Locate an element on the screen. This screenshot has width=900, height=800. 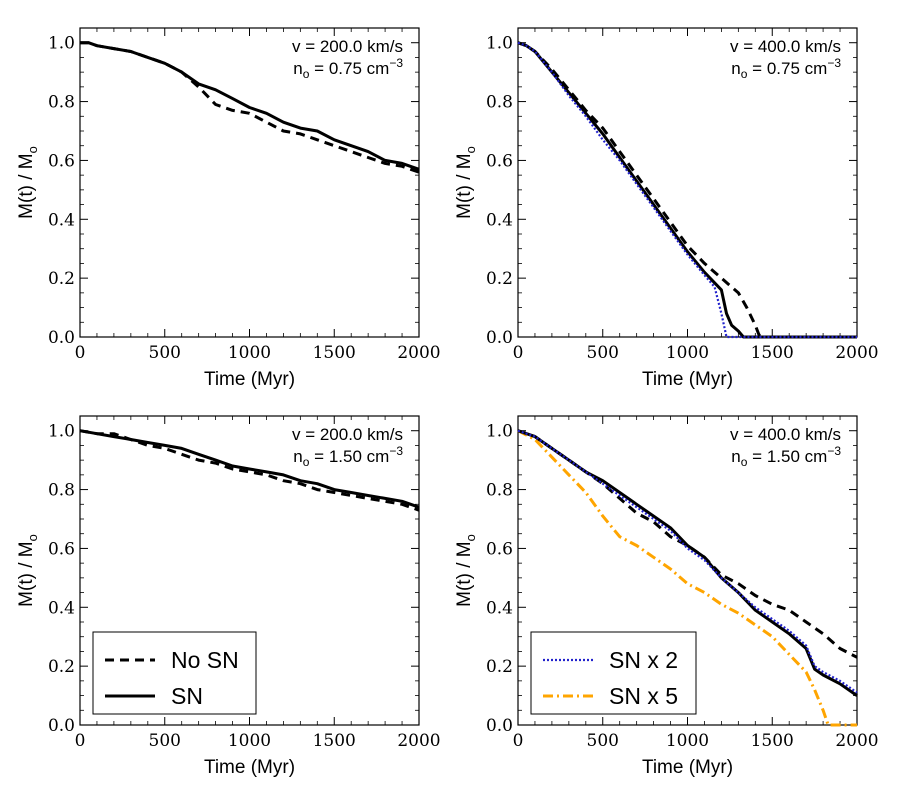
legend-label: No SN is located at coordinates (205, 660).